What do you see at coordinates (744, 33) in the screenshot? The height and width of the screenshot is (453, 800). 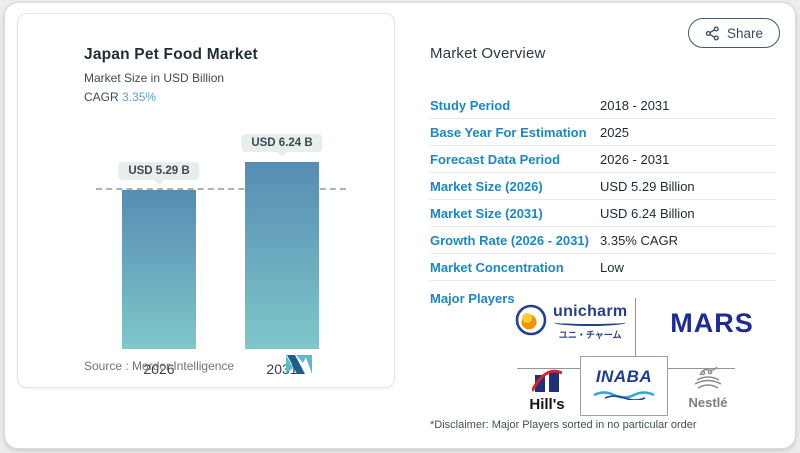 I see `share-label: Share` at bounding box center [744, 33].